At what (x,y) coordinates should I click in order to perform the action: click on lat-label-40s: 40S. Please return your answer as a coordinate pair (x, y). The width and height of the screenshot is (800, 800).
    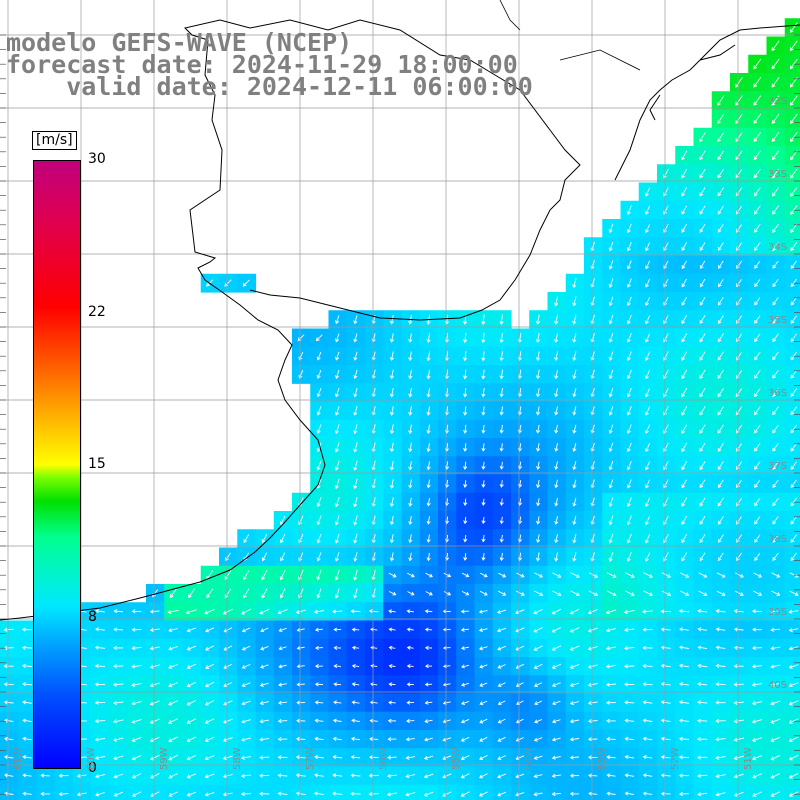
    Looking at the image, I should click on (778, 685).